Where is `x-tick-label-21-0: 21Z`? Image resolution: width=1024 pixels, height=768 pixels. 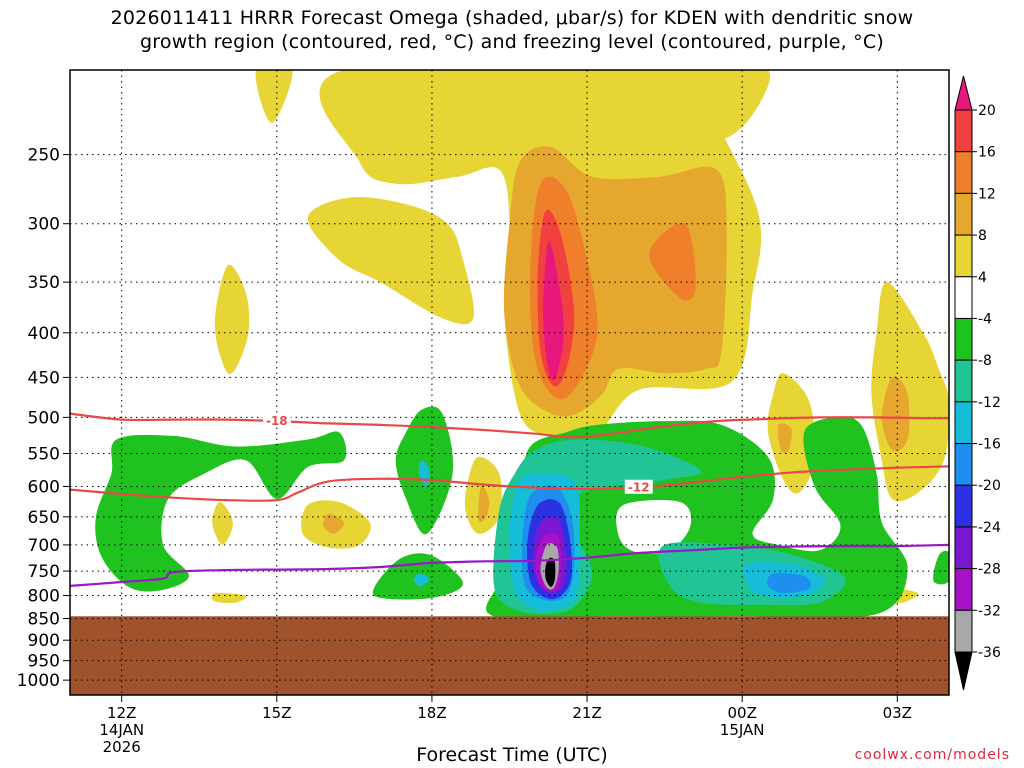
x-tick-label-21-0: 21Z is located at coordinates (586, 713).